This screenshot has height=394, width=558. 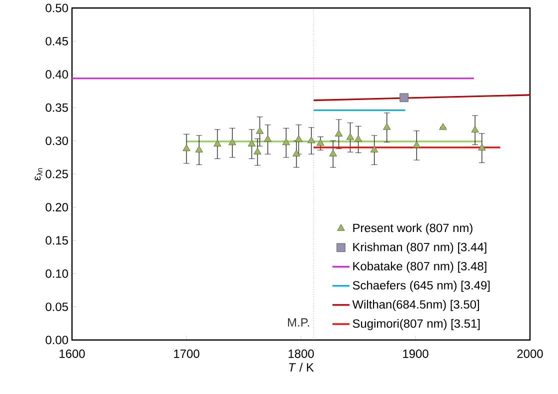 What do you see at coordinates (415, 354) in the screenshot?
I see `x-tick-label: 1900` at bounding box center [415, 354].